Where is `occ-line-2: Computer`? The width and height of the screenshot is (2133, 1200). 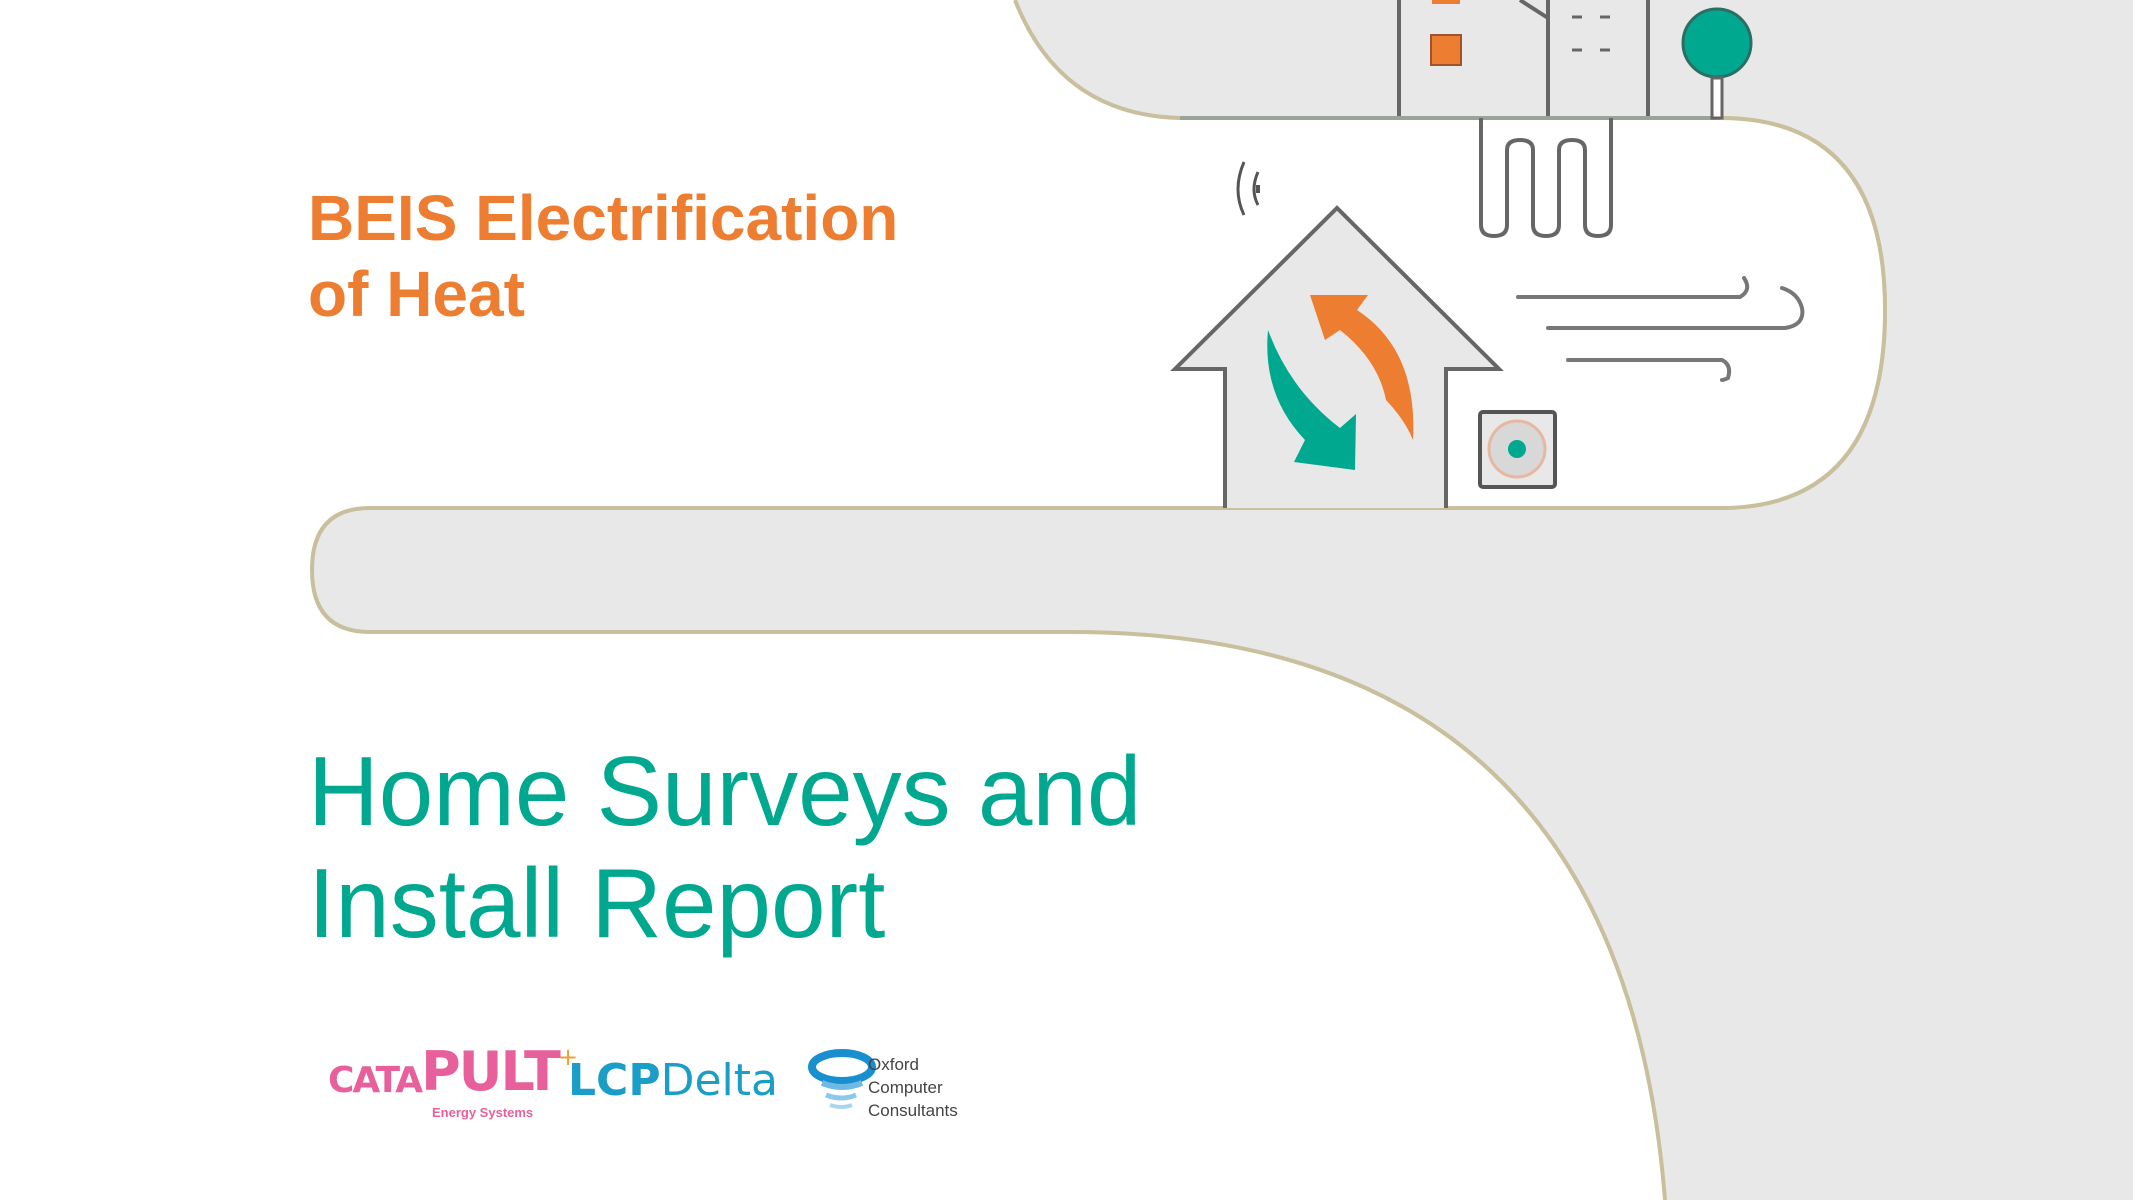
occ-line-2: Computer is located at coordinates (905, 1087).